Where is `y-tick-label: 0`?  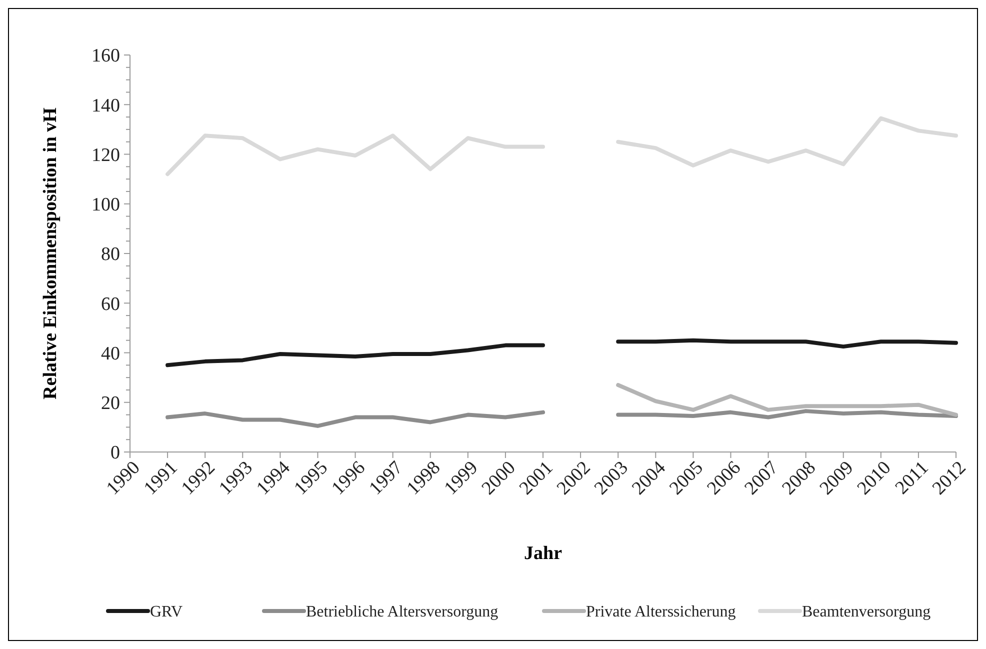
y-tick-label: 0 is located at coordinates (115, 453).